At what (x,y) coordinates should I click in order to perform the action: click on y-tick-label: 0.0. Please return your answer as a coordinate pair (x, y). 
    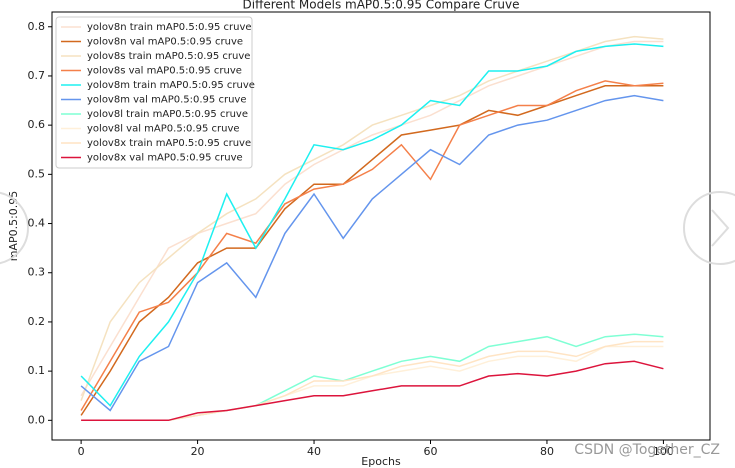
    Looking at the image, I should click on (37, 419).